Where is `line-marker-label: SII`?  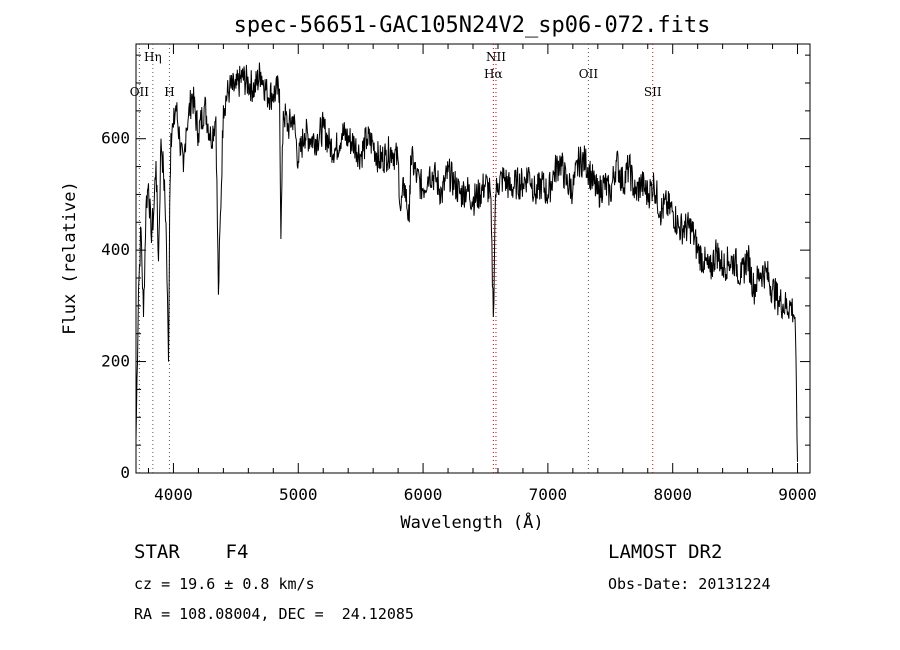
line-marker-label: SII is located at coordinates (653, 92).